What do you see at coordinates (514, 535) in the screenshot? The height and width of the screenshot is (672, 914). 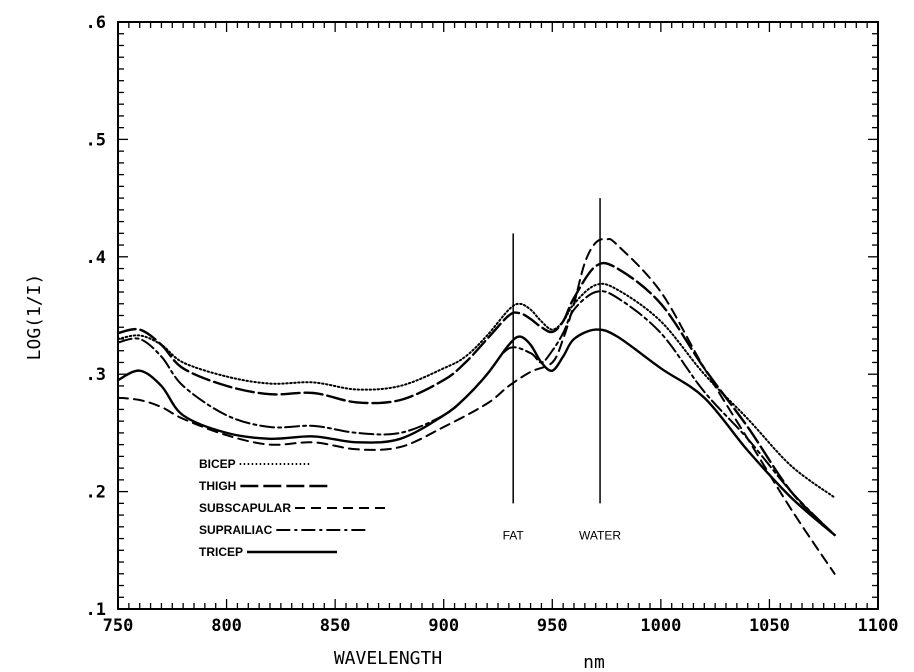 I see `annotation-label-fat: FAT` at bounding box center [514, 535].